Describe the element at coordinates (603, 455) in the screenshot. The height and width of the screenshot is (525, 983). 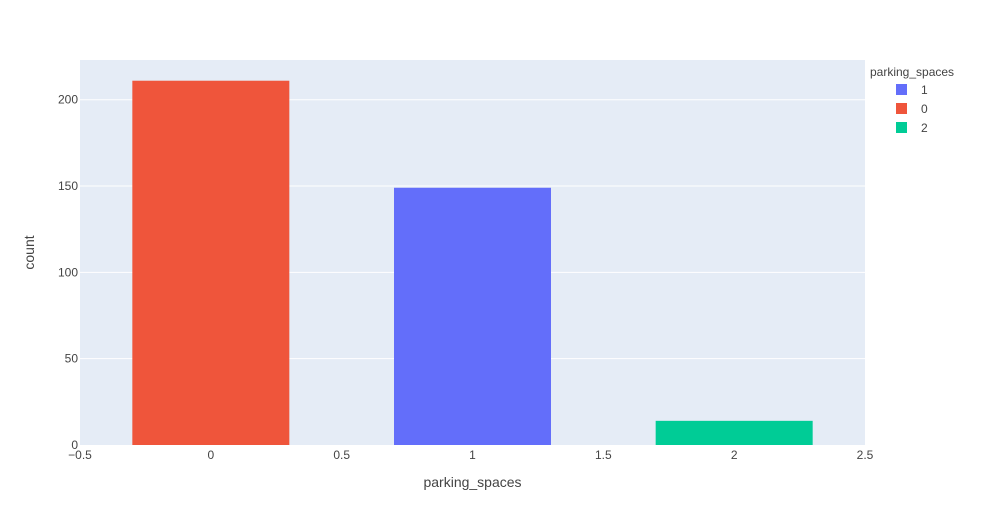
I see `x-tick-label: 1.5` at that location.